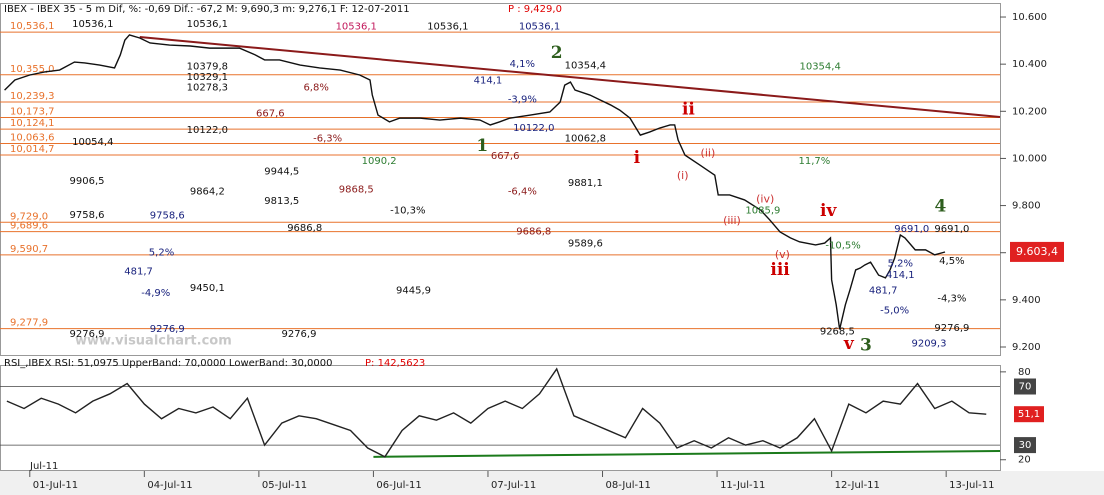 This screenshot has height=495, width=1104. I want to click on y-tick-label: 10.000, so click(1029, 158).